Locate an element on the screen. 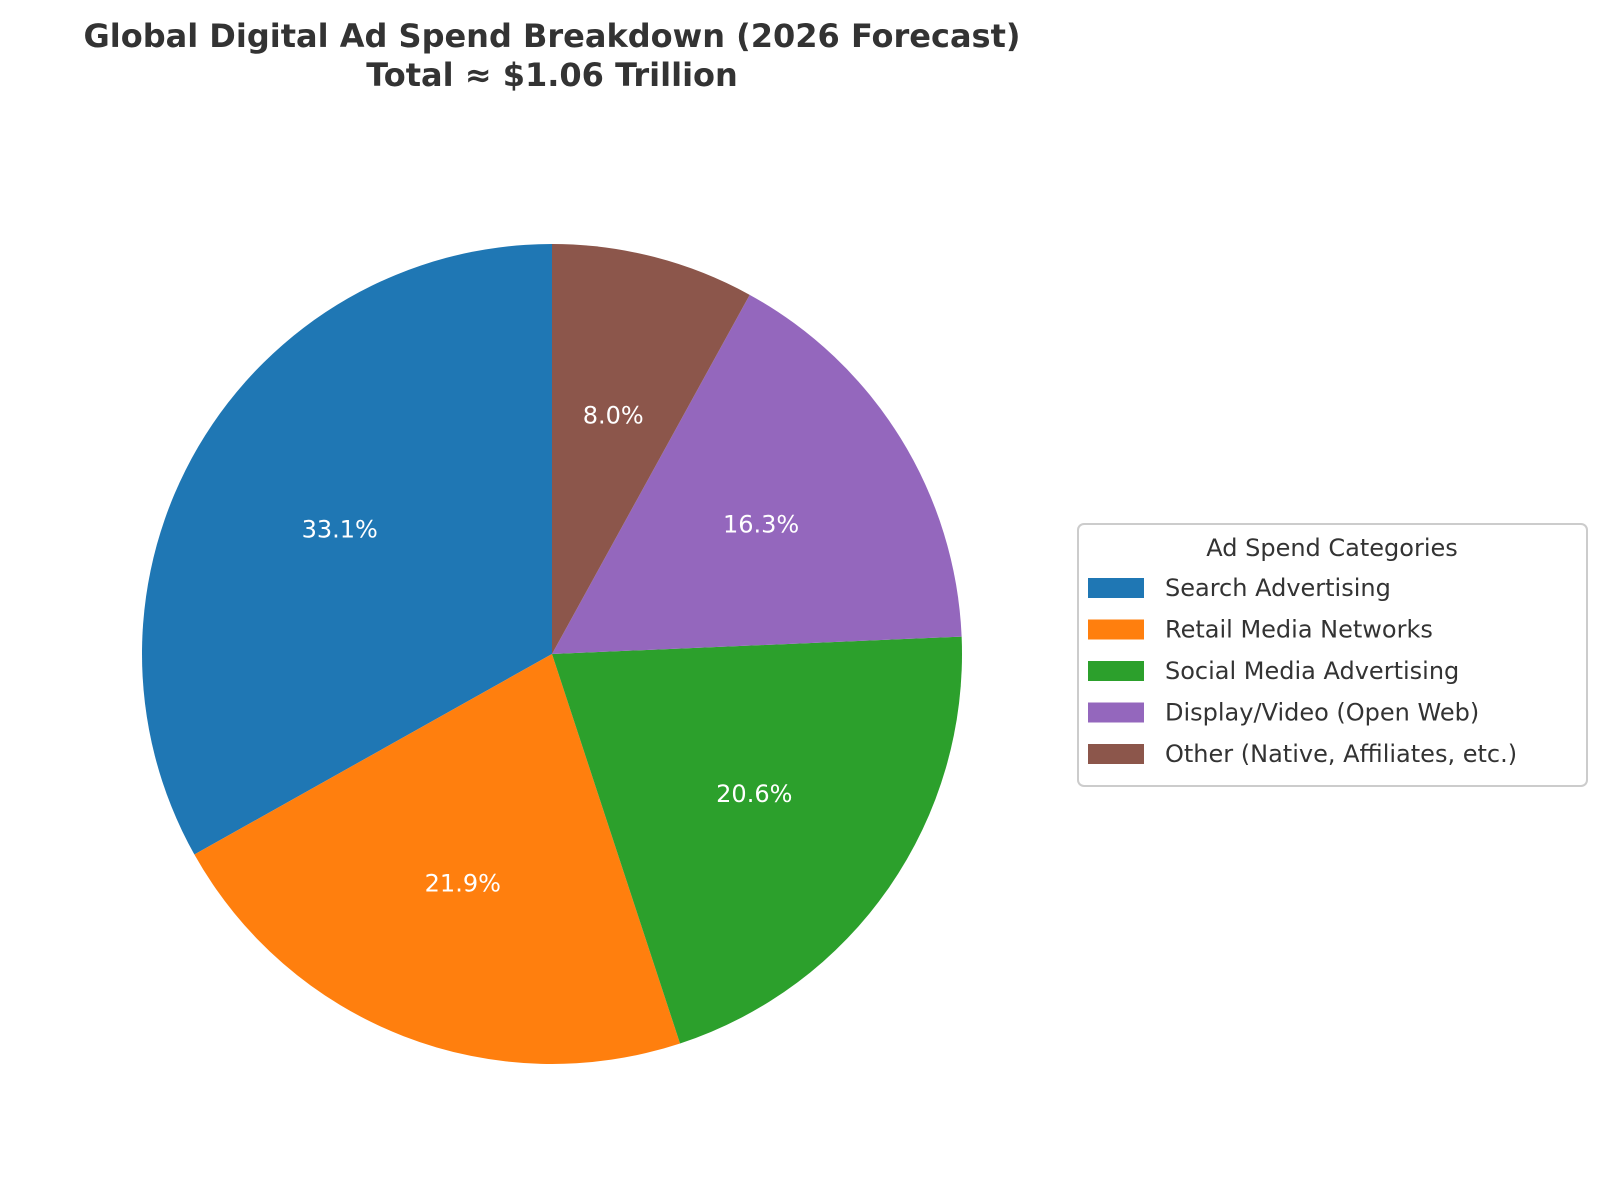 This screenshot has width=1598, height=1180. legend-label-4: Other (Native, Affiliates, etc.) is located at coordinates (1341, 754).